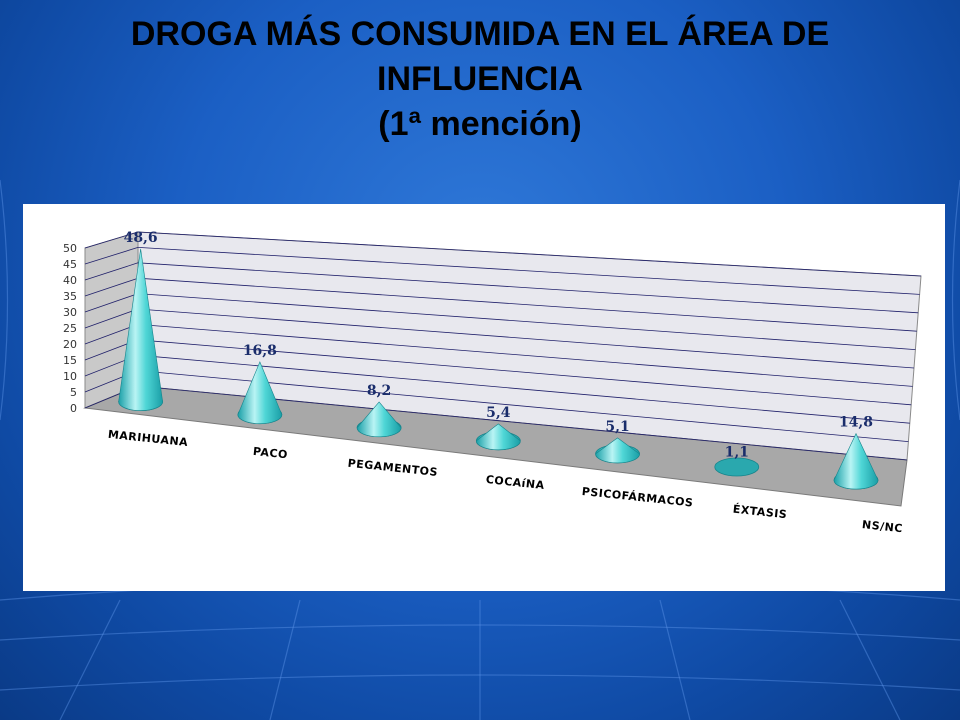 This screenshot has width=960, height=720. Describe the element at coordinates (737, 453) in the screenshot. I see `data-label: 1,1` at that location.